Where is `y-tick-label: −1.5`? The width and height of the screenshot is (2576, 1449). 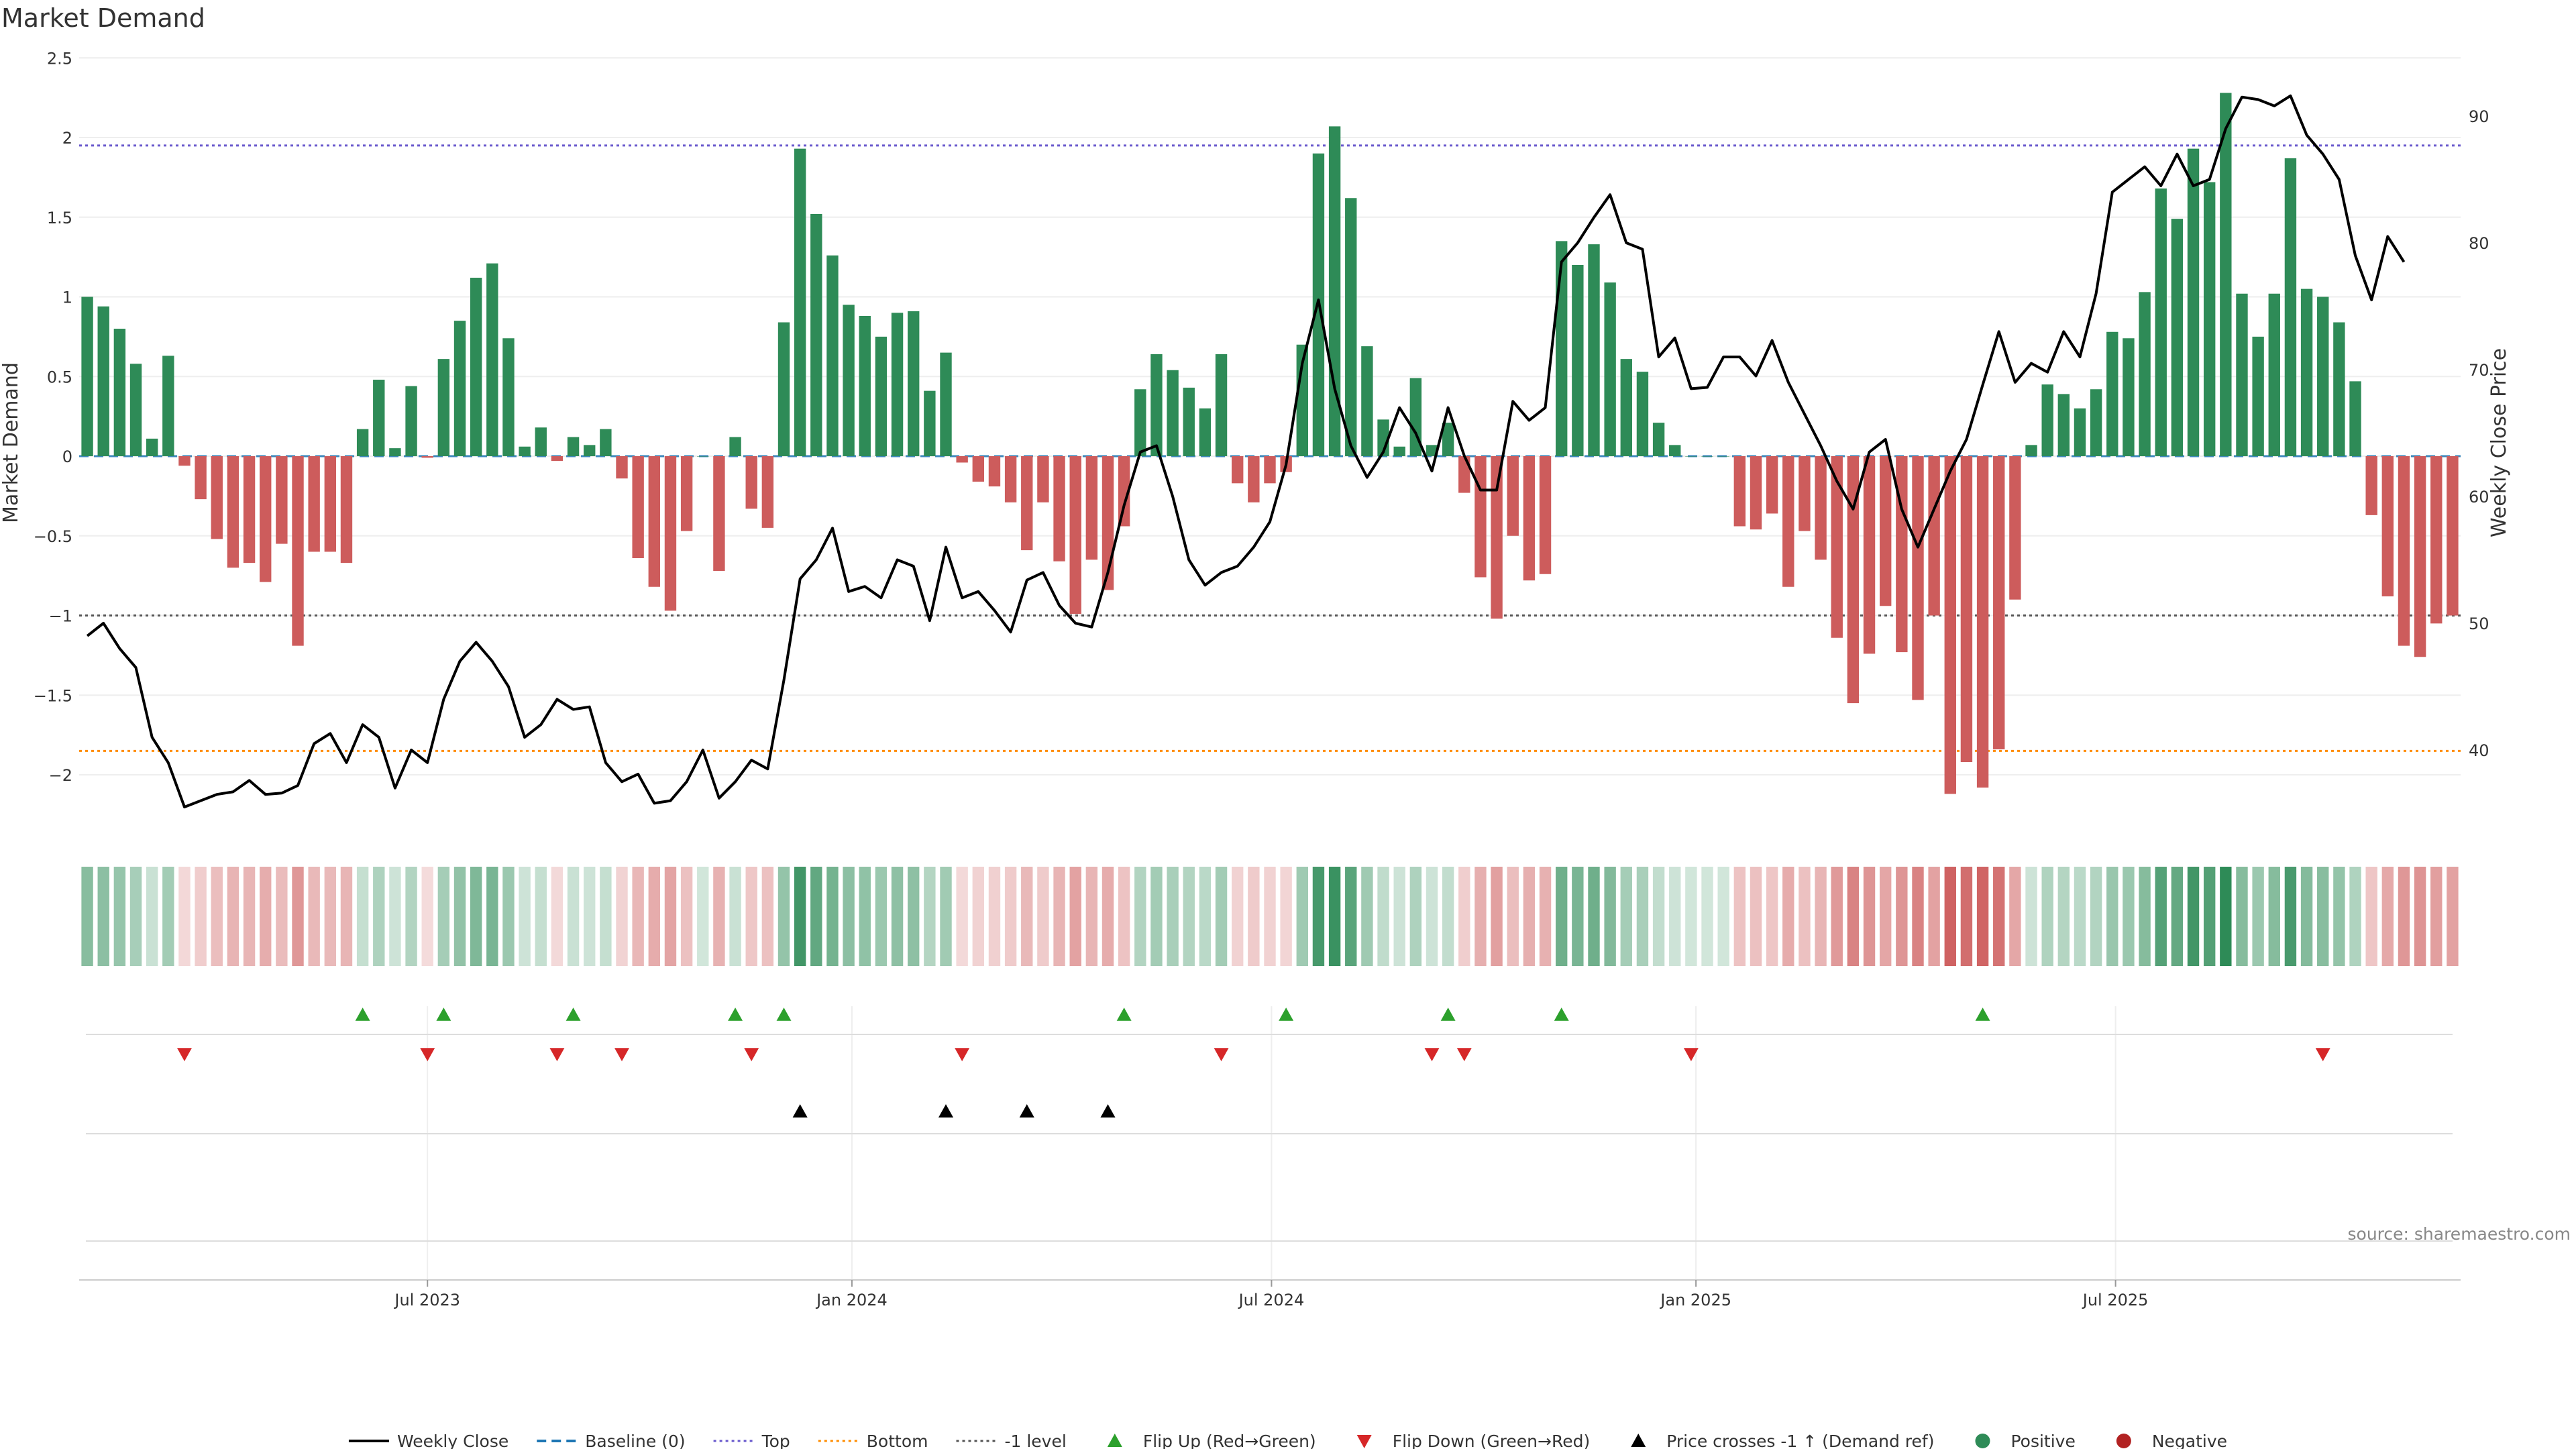 y-tick-label: −1.5 is located at coordinates (53, 695).